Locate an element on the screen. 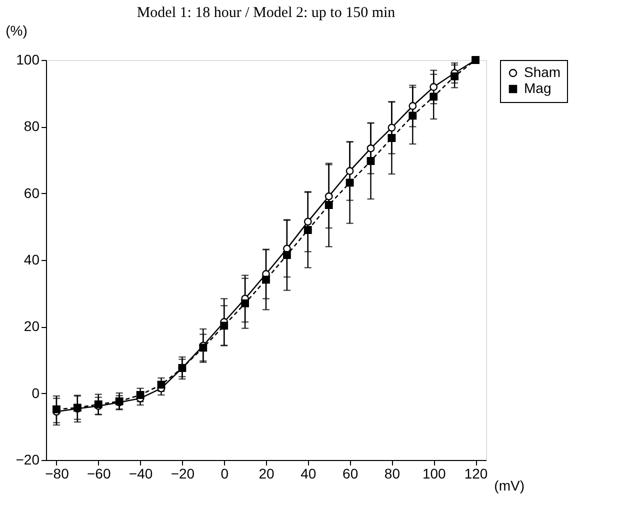  chart-title: Model 1: 18 hour / Model 2: up to 150 min is located at coordinates (266, 13).